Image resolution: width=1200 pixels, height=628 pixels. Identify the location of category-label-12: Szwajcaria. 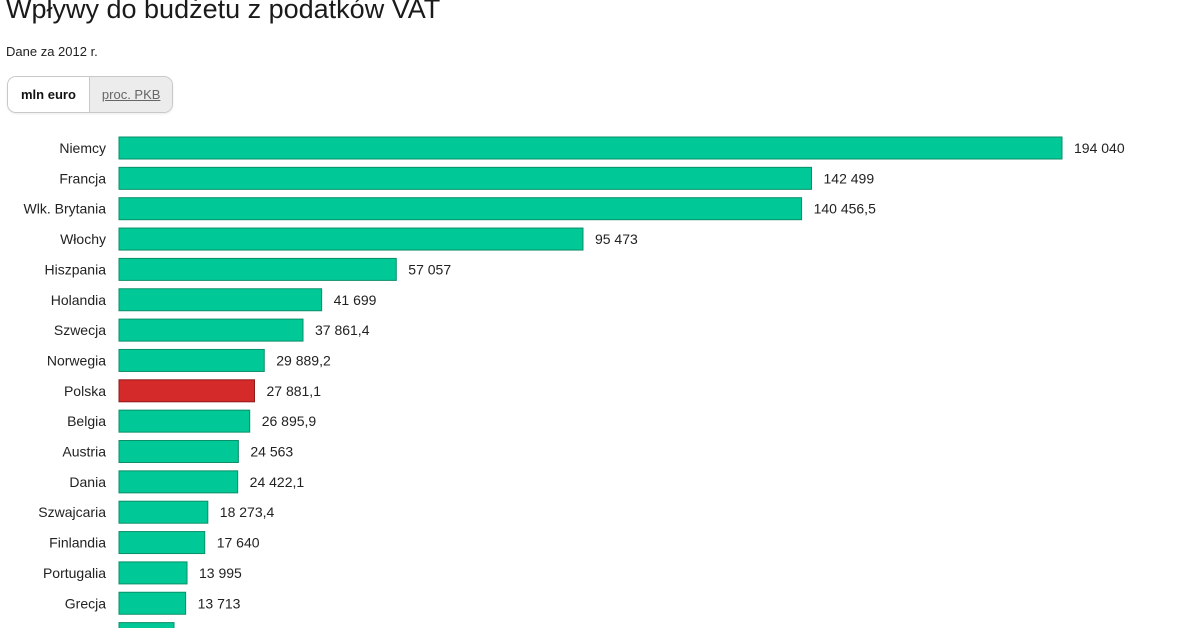
(72, 512).